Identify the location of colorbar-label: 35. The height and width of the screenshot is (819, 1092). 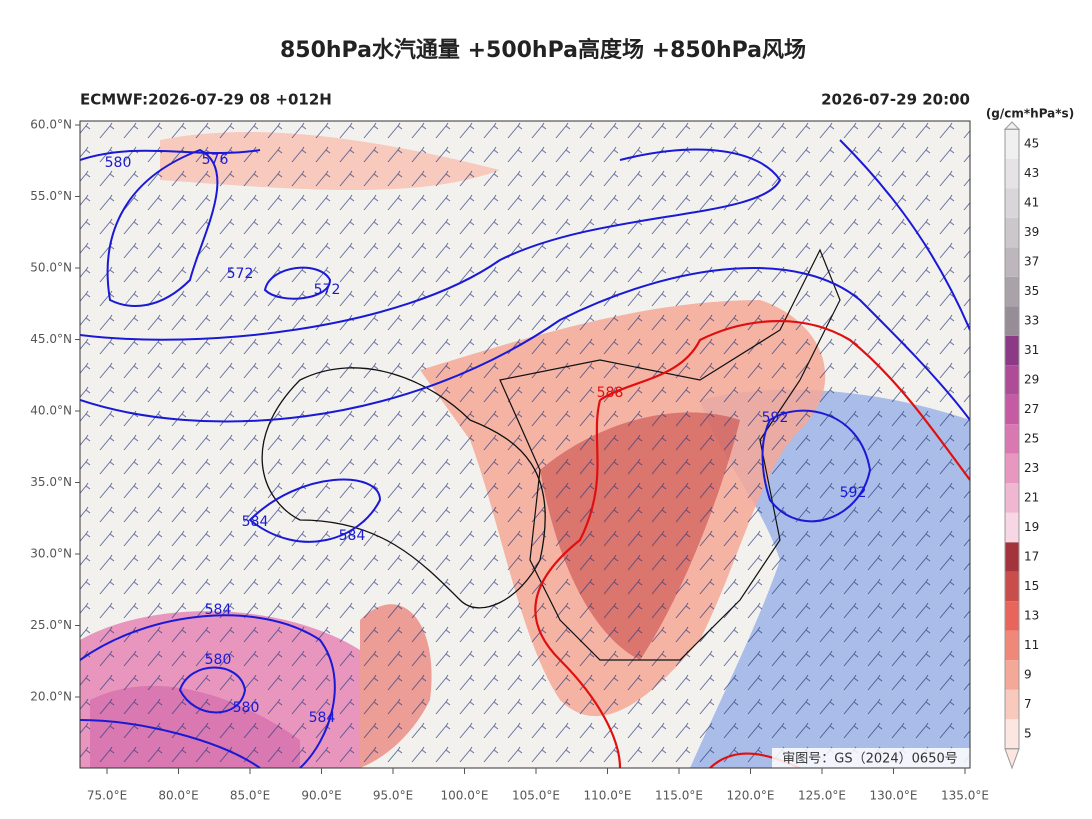
(1031, 291).